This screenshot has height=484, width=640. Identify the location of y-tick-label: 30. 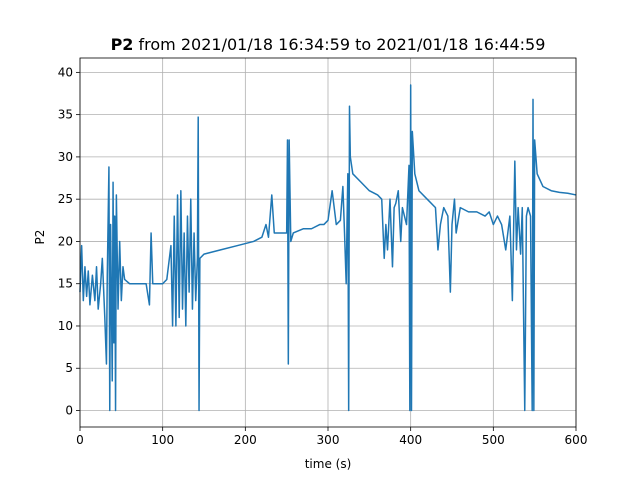
(65, 157).